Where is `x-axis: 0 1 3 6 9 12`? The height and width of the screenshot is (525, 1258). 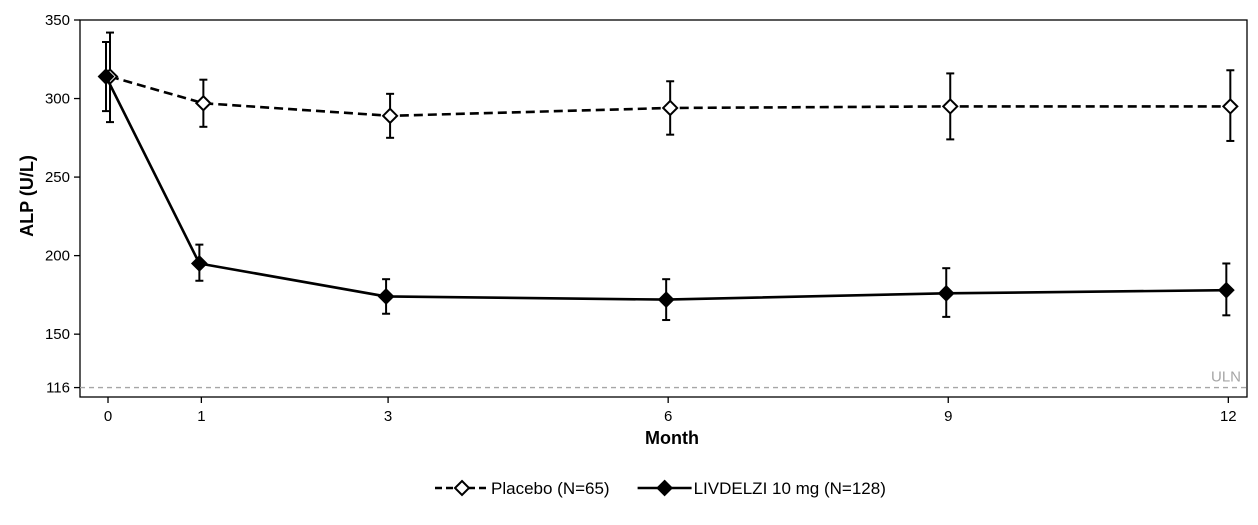
x-axis: 0 1 3 6 9 12 is located at coordinates (670, 411).